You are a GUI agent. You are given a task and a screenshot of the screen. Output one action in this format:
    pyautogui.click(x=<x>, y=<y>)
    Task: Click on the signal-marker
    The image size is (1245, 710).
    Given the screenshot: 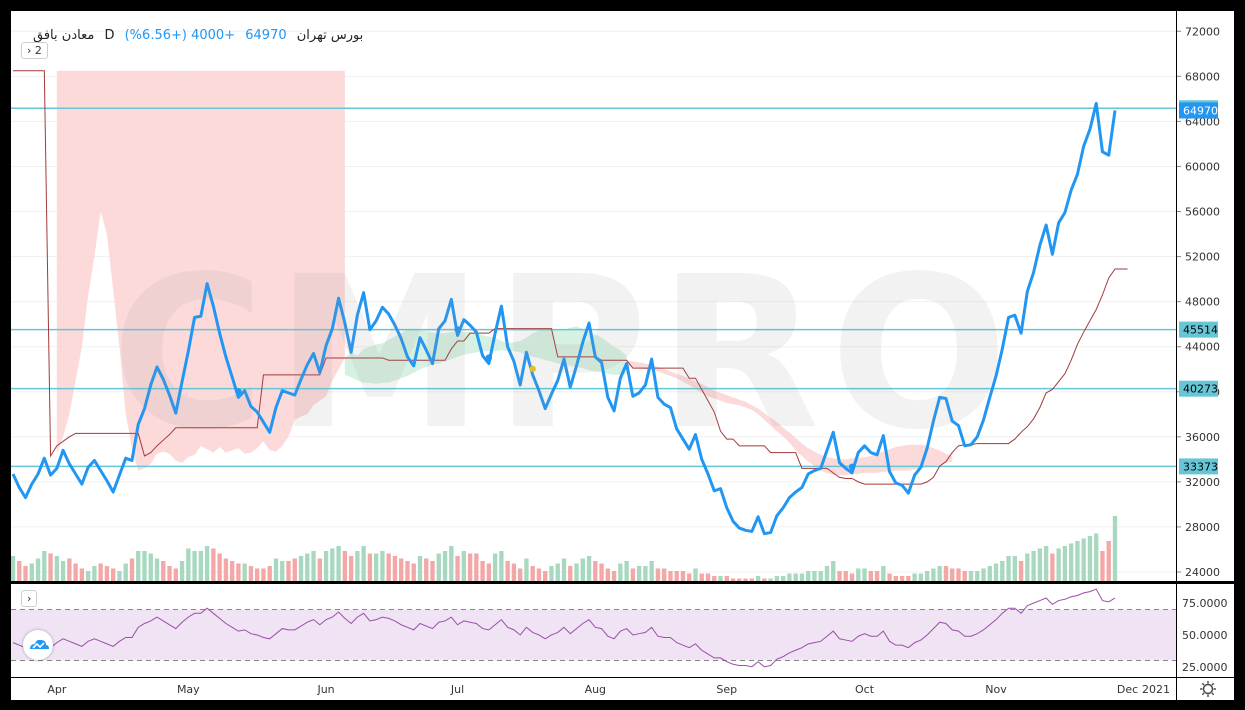 What is the action you would take?
    pyautogui.click(x=852, y=467)
    